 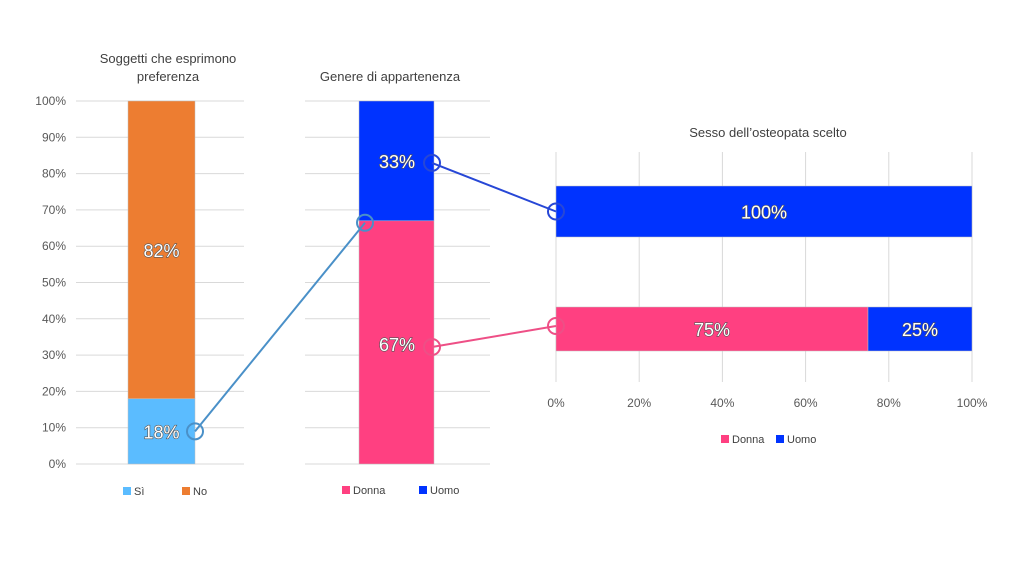 I want to click on x-axis-ticks: 0% 20% 40% 60% 80% 100%, so click(x=767, y=403).